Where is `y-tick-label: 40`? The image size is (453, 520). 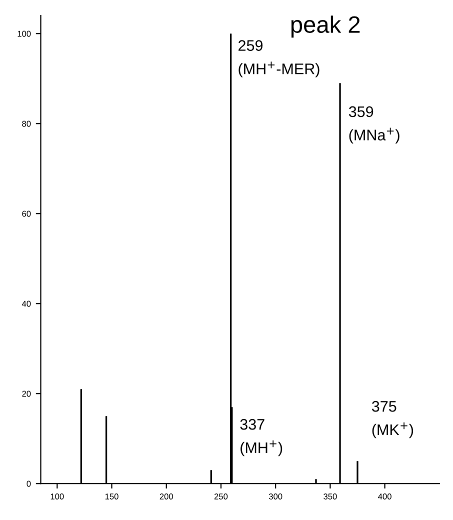 y-tick-label: 40 is located at coordinates (26, 303).